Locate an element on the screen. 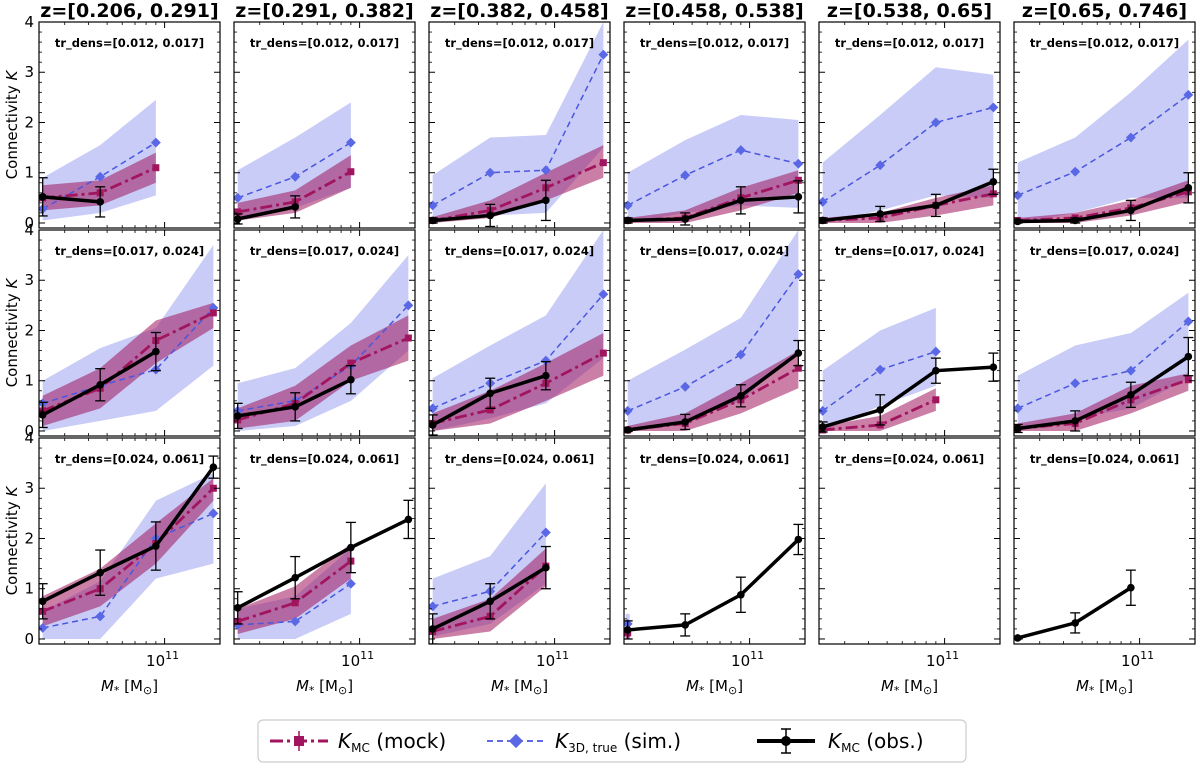 This screenshot has height=769, width=1200. panel: tr_dens=[0.012, 0.017] is located at coordinates (909, 125).